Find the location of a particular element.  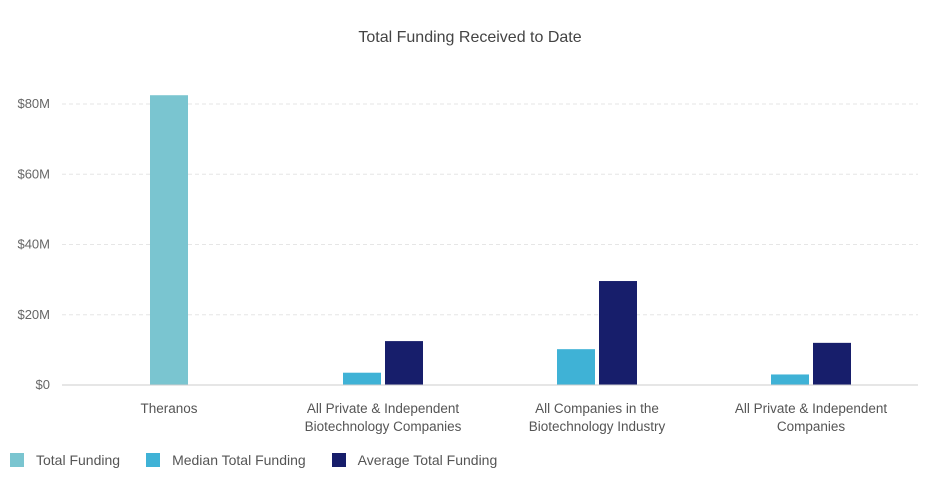

bar-total-funding is located at coordinates (169, 240).